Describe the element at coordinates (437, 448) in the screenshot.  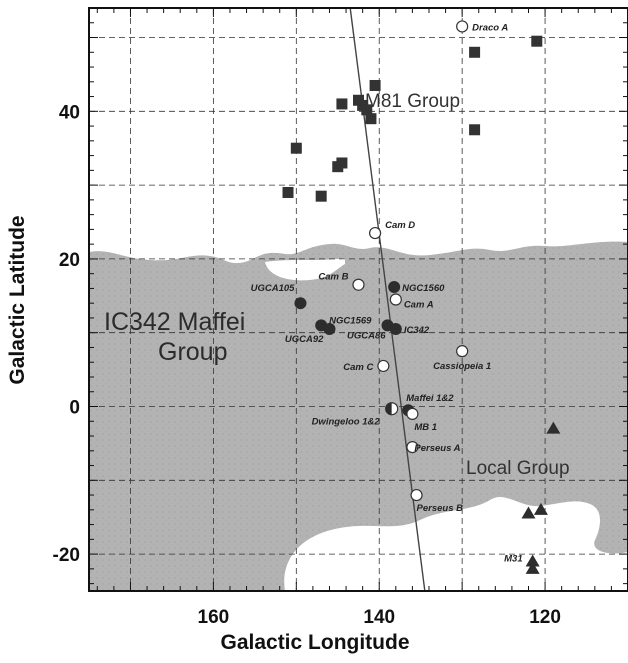
I see `point-label: Perseus A` at that location.